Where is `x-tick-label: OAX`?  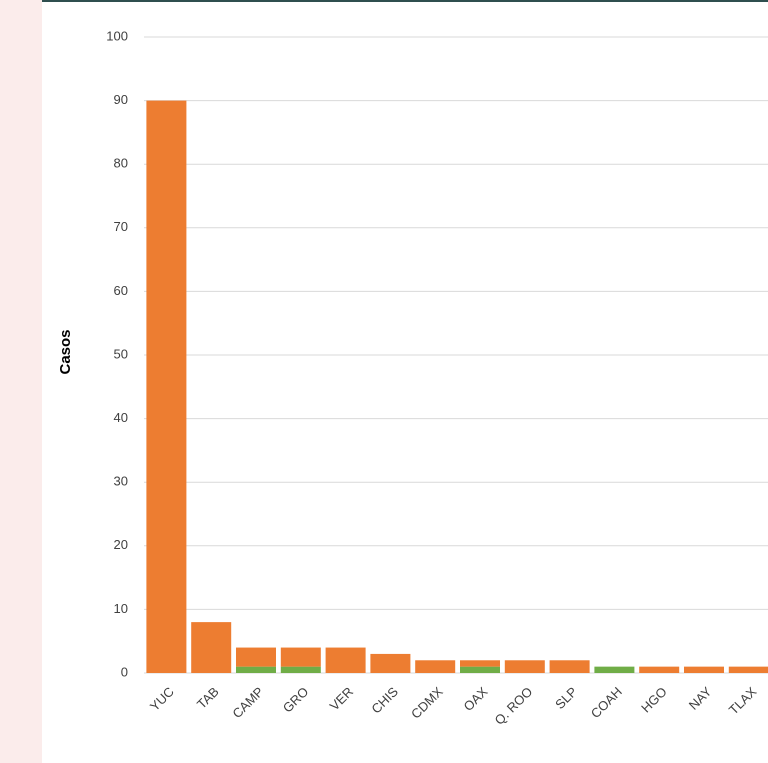
x-tick-label: OAX is located at coordinates (476, 699).